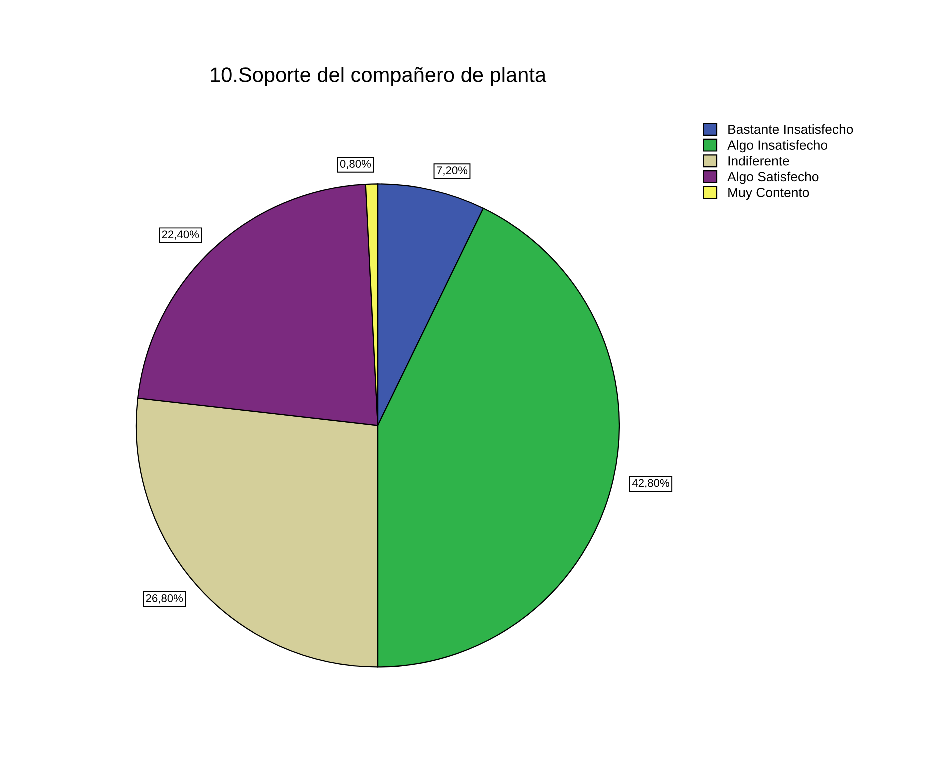 The image size is (945, 774). Describe the element at coordinates (773, 178) in the screenshot. I see `legend-label: Algo Satisfecho` at that location.